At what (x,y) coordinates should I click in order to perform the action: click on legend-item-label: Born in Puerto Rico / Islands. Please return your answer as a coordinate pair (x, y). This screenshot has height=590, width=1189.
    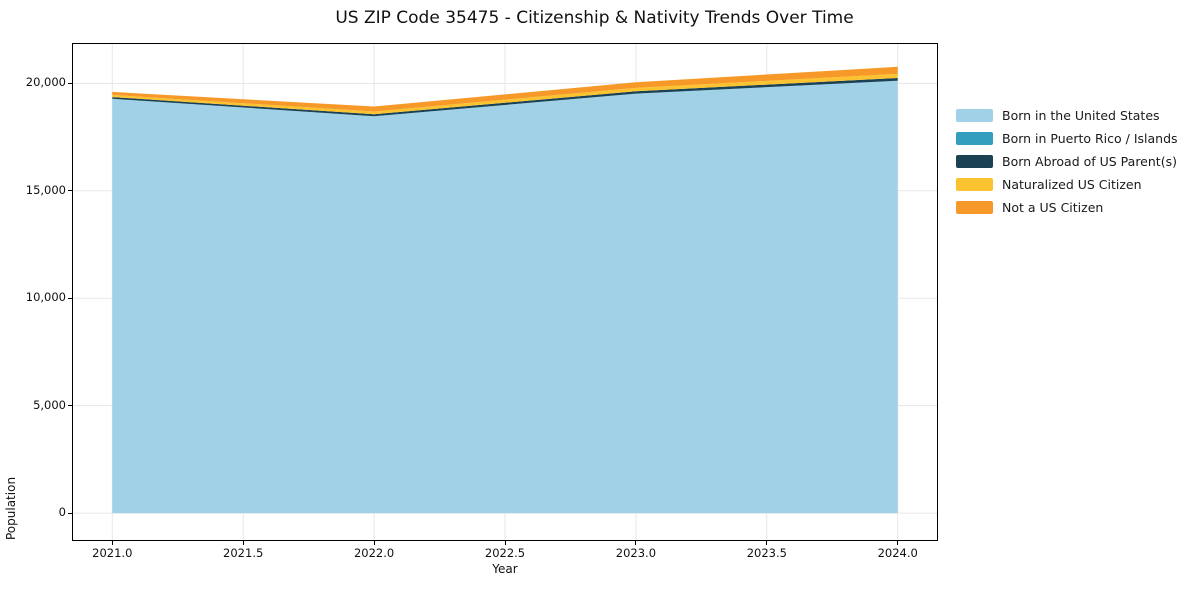
    Looking at the image, I should click on (1090, 138).